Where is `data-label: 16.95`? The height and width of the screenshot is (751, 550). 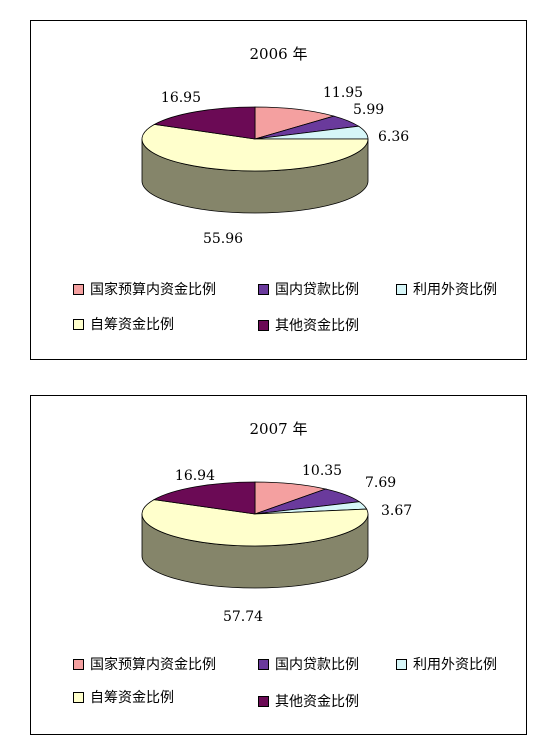 data-label: 16.95 is located at coordinates (181, 98).